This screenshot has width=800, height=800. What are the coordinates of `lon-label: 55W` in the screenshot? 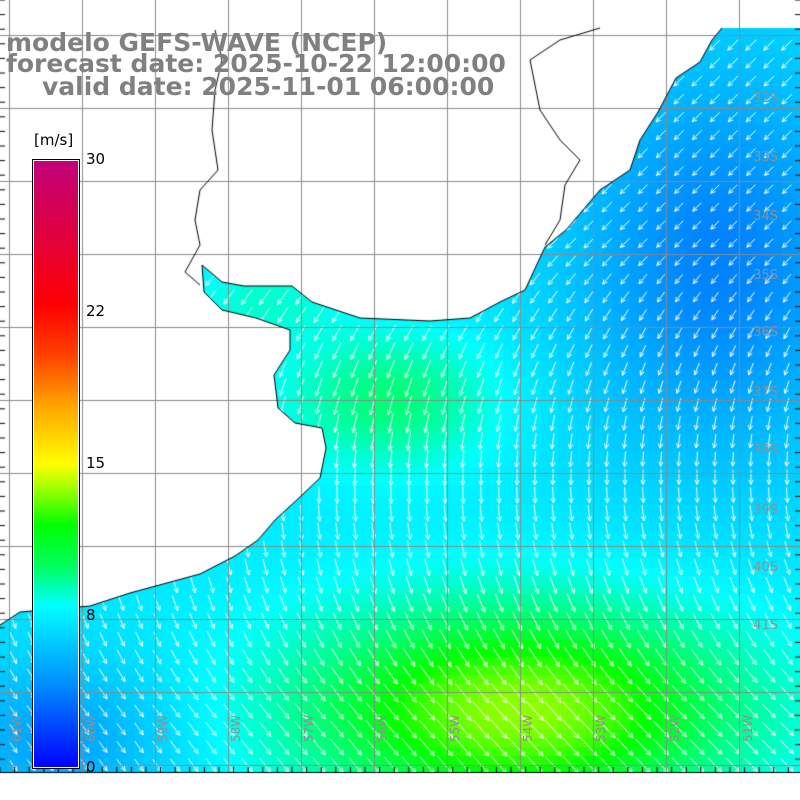 It's located at (455, 728).